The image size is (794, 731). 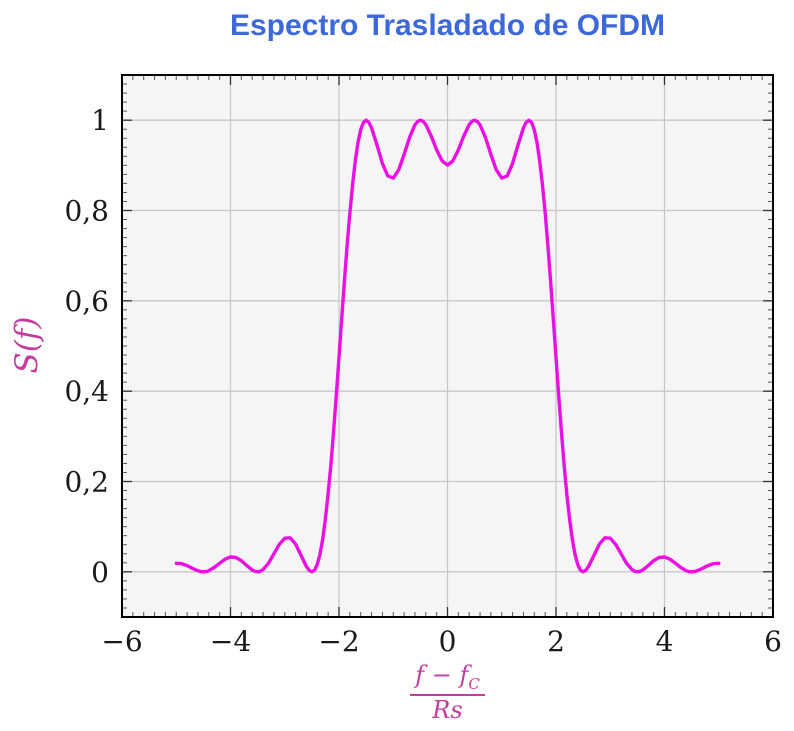 What do you see at coordinates (230, 641) in the screenshot?
I see `svg-text: −4` at bounding box center [230, 641].